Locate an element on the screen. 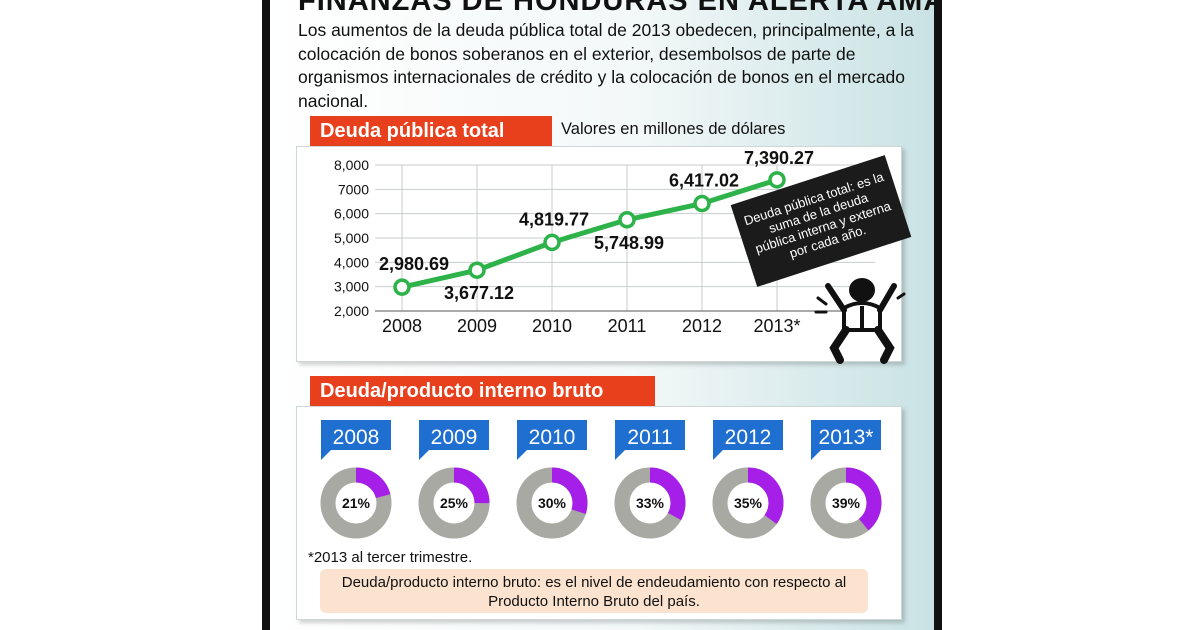 This screenshot has width=1200, height=630. donut-value-label: 33% is located at coordinates (650, 503).